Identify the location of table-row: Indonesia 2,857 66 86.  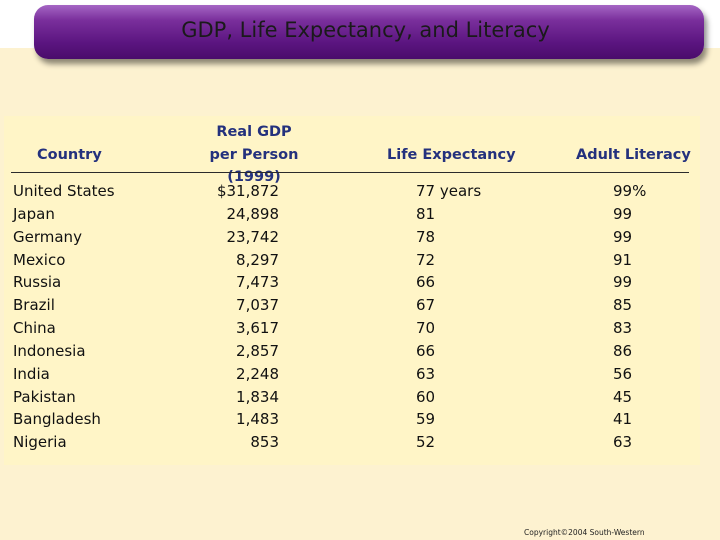
(360, 351).